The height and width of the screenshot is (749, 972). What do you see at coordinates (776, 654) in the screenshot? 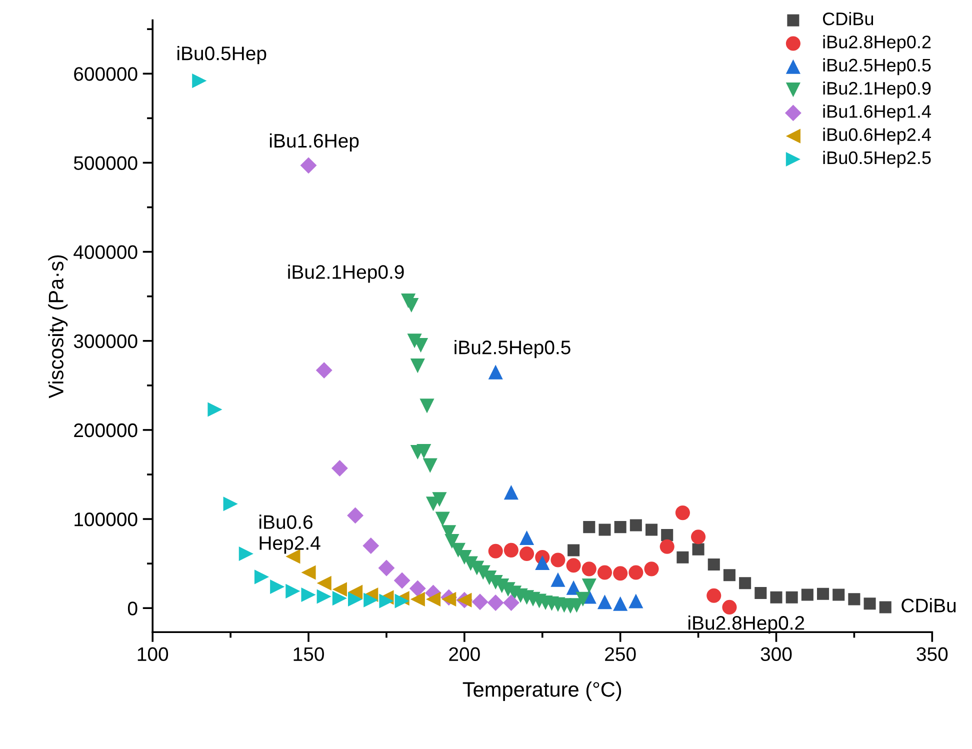
I see `x-tick-label: 300` at bounding box center [776, 654].